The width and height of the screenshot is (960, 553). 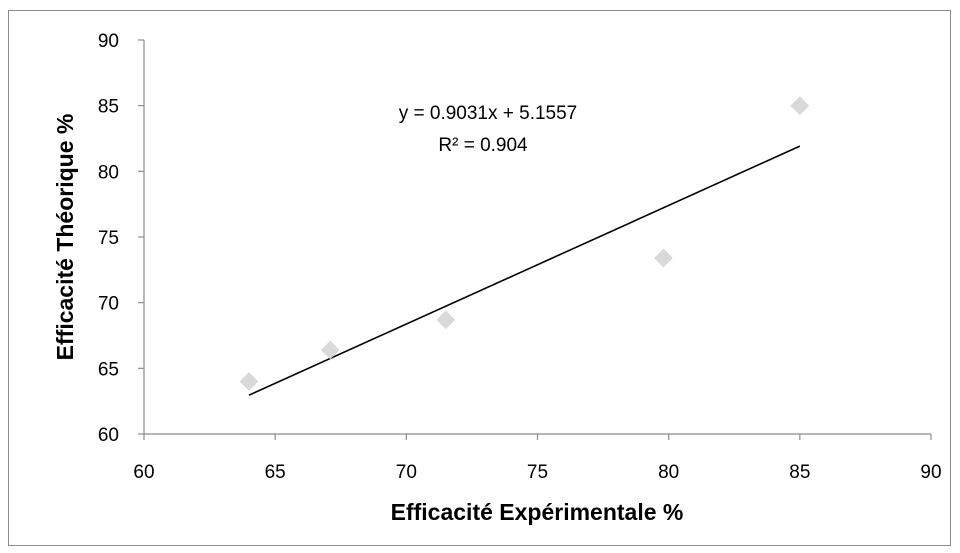 I want to click on x-tick-label: 60, so click(x=143, y=472).